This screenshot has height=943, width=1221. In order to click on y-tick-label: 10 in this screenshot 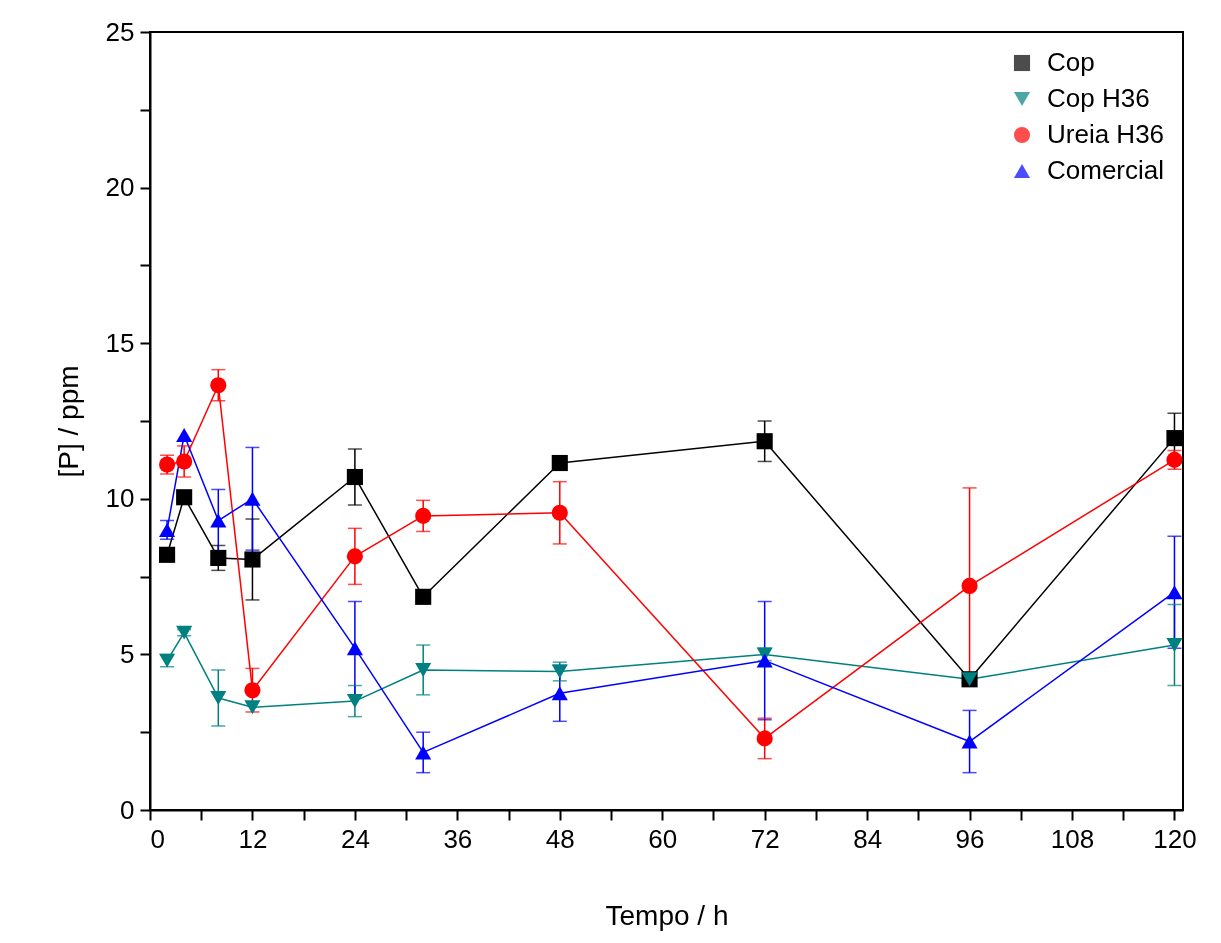, I will do `click(120, 498)`.